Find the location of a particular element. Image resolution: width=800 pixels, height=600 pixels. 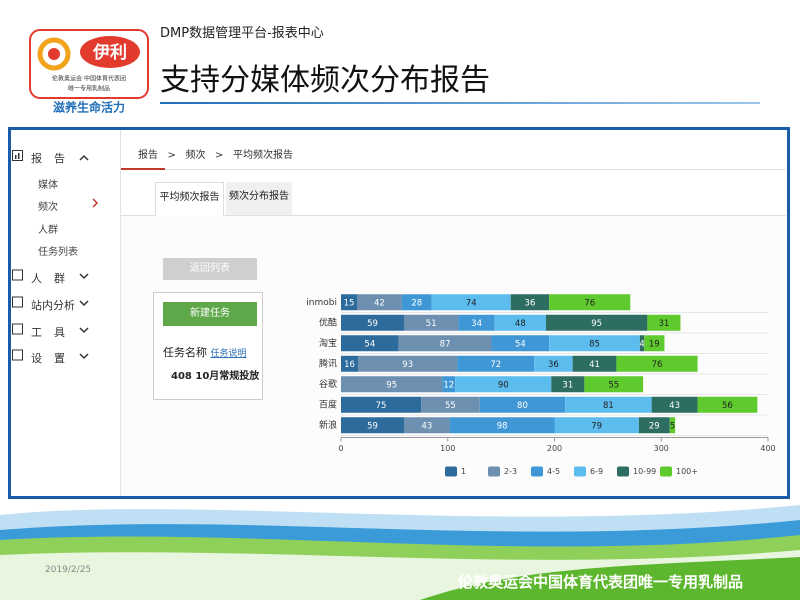

submenu-item: 频次 is located at coordinates (48, 207).